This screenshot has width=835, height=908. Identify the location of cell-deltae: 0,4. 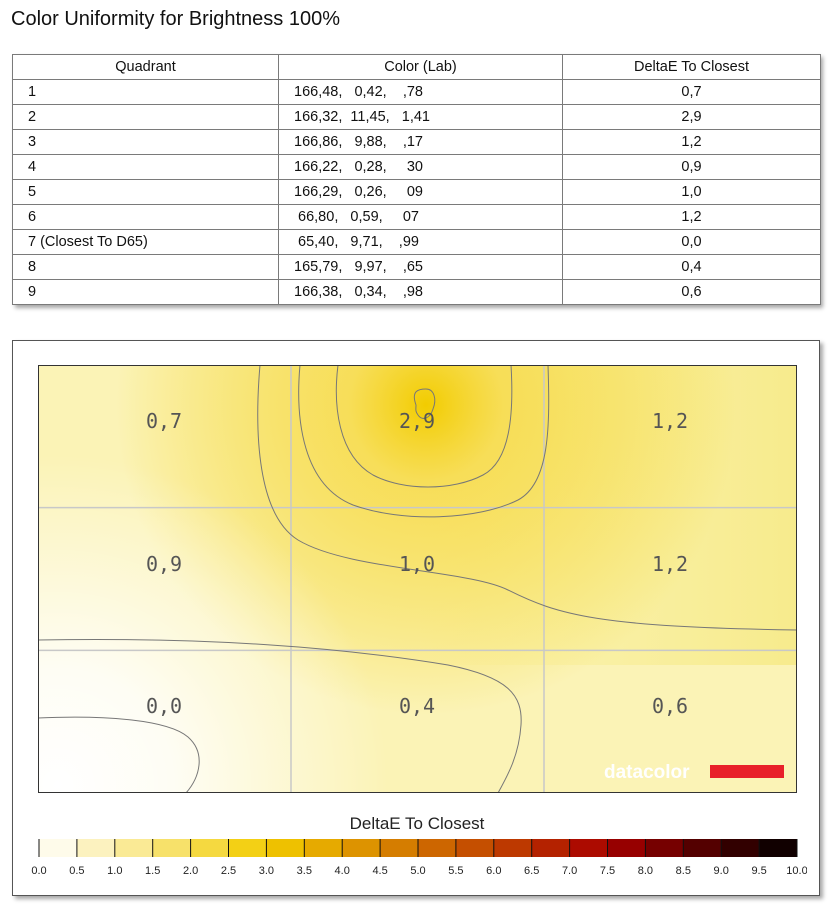
(691, 267).